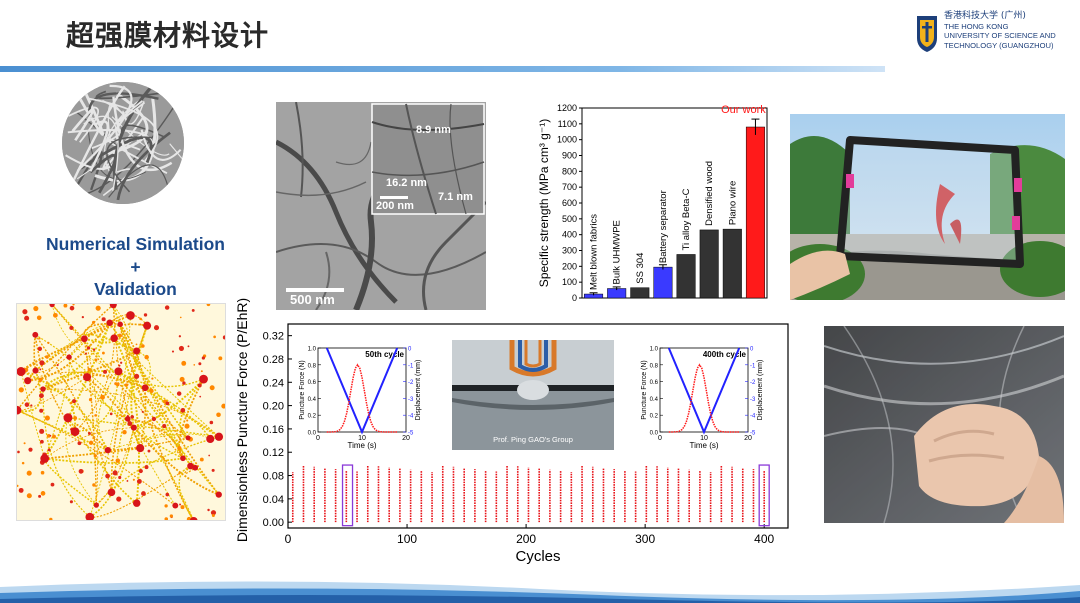 Image resolution: width=1080 pixels, height=603 pixels. What do you see at coordinates (135, 289) in the screenshot?
I see `simulation-label-line3: Validation` at bounding box center [135, 289].